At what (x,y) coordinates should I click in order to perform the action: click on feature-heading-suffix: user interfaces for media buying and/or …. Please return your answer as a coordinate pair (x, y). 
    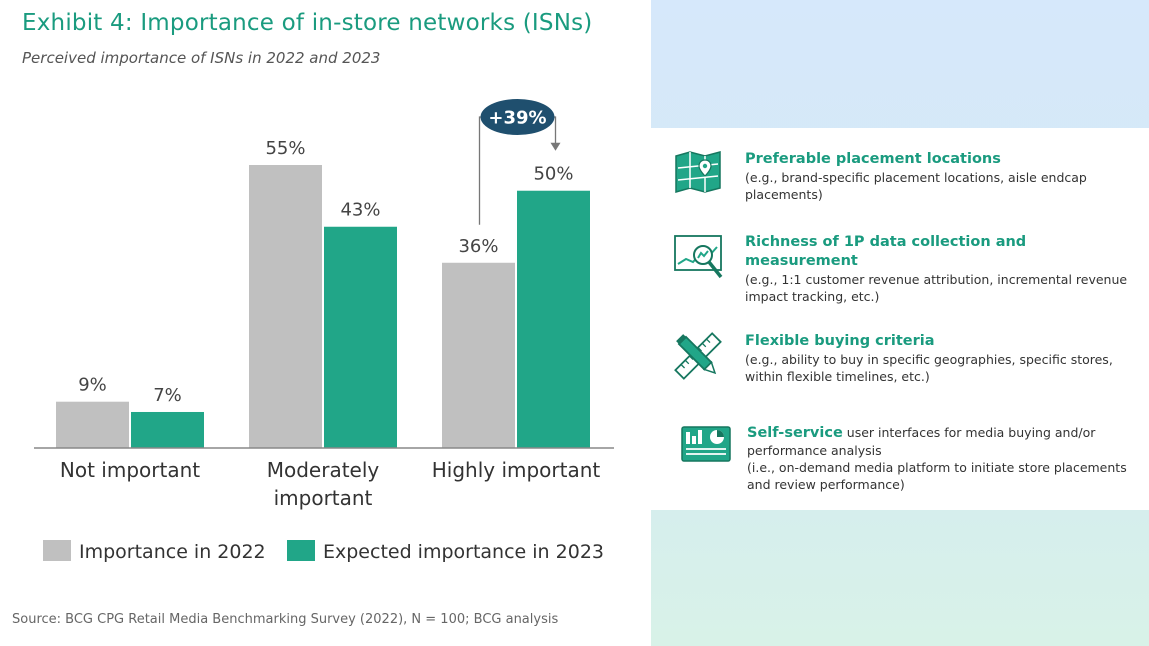
    Looking at the image, I should click on (921, 441).